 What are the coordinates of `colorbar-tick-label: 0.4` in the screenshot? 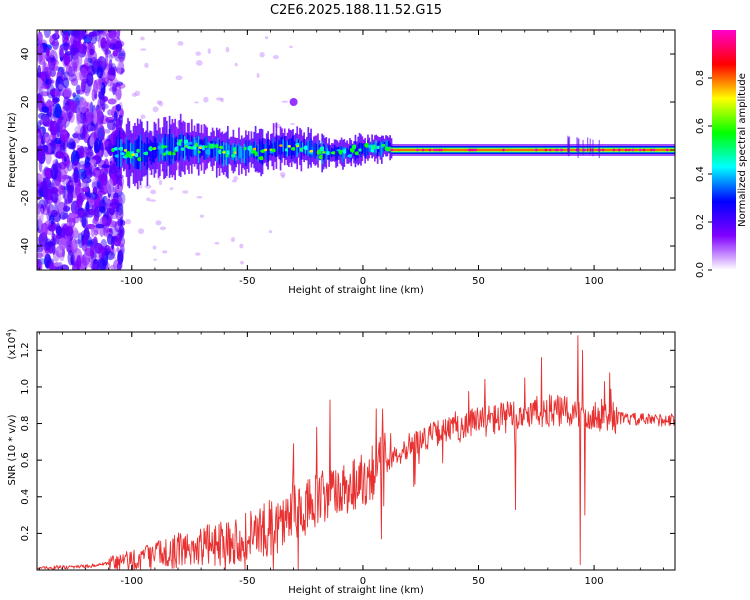 It's located at (700, 174).